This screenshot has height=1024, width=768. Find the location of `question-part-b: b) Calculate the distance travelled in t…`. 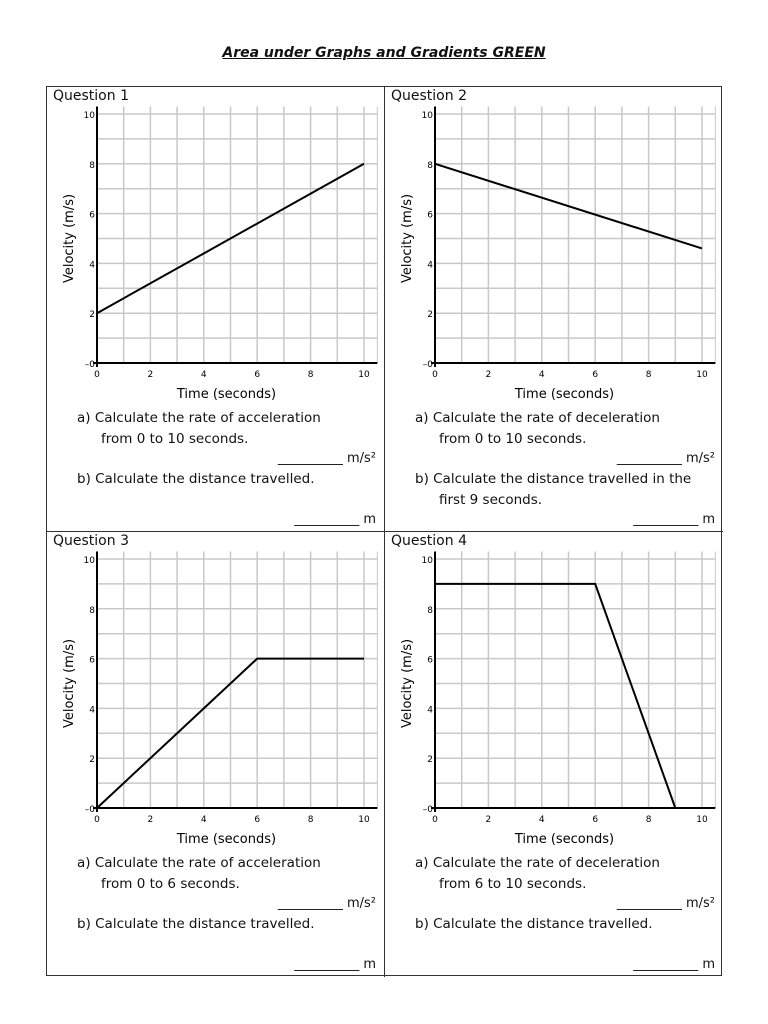

question-part-b: b) Calculate the distance travelled in t… is located at coordinates (567, 489).